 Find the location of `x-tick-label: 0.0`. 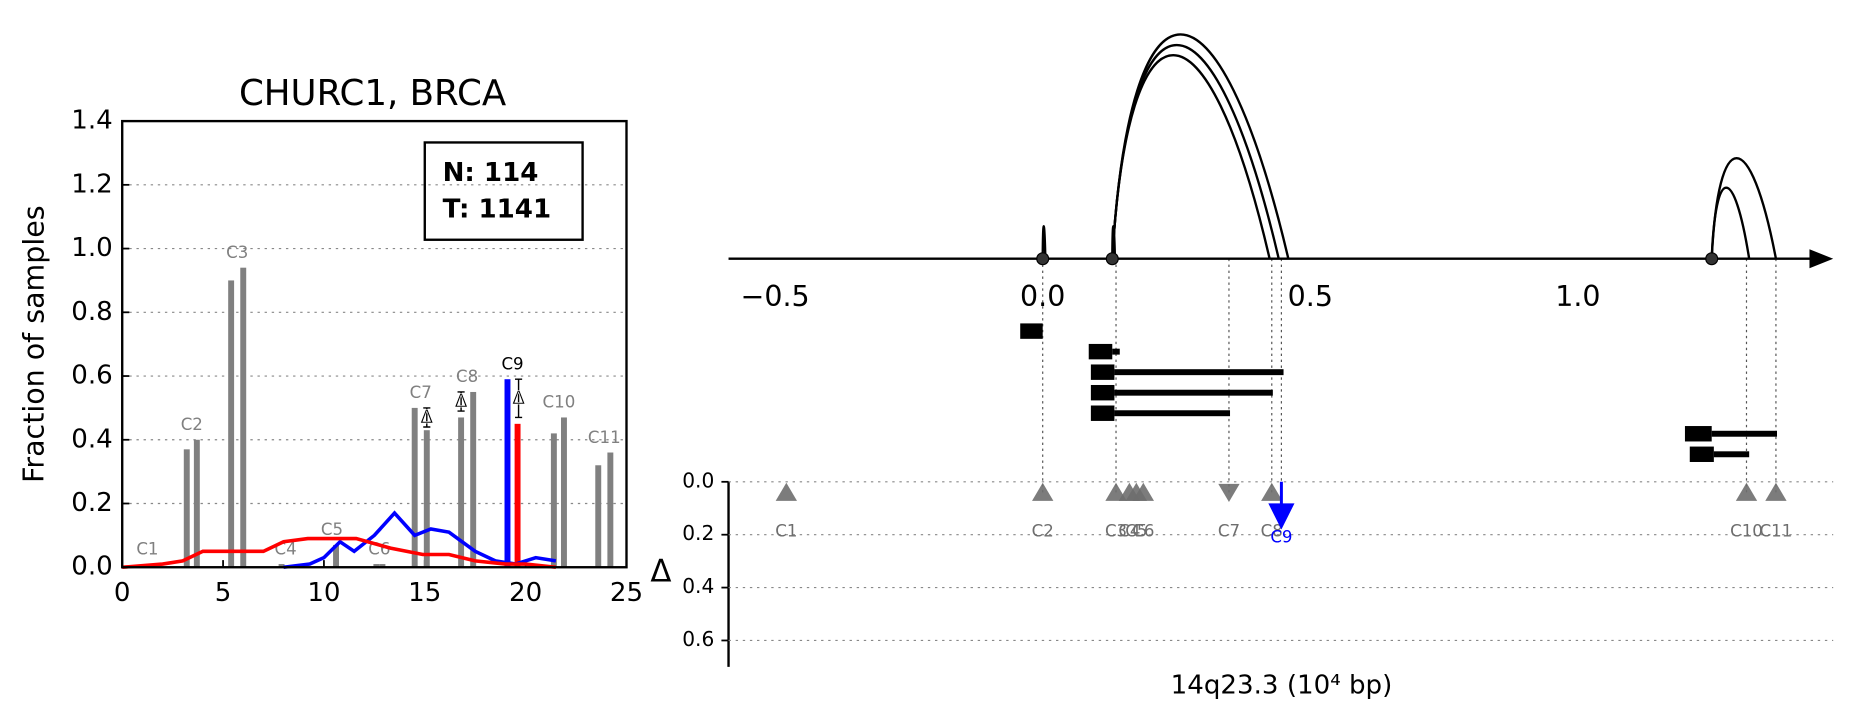

x-tick-label: 0.0 is located at coordinates (1042, 296).